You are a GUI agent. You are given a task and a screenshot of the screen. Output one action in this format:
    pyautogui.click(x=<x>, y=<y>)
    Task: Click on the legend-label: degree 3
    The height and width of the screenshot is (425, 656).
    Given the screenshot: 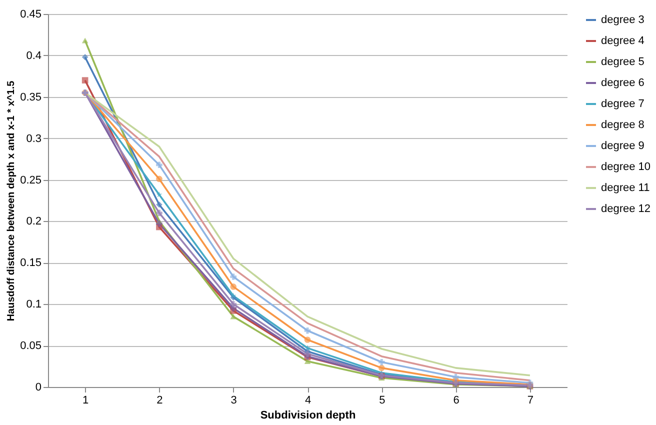 What is the action you would take?
    pyautogui.click(x=622, y=20)
    